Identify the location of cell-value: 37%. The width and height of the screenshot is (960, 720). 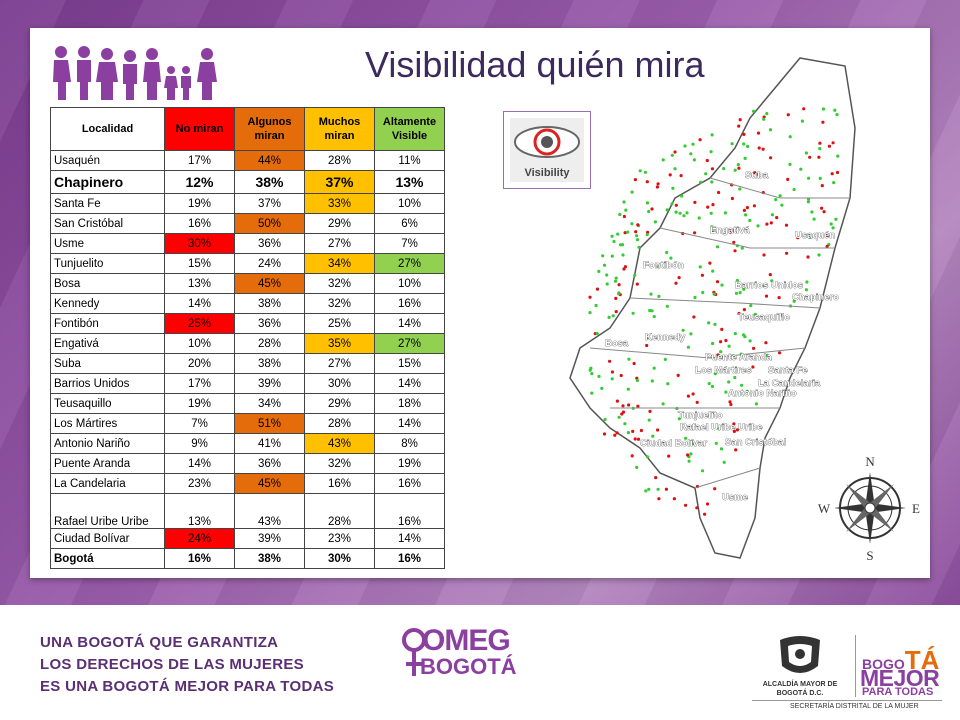
(339, 182).